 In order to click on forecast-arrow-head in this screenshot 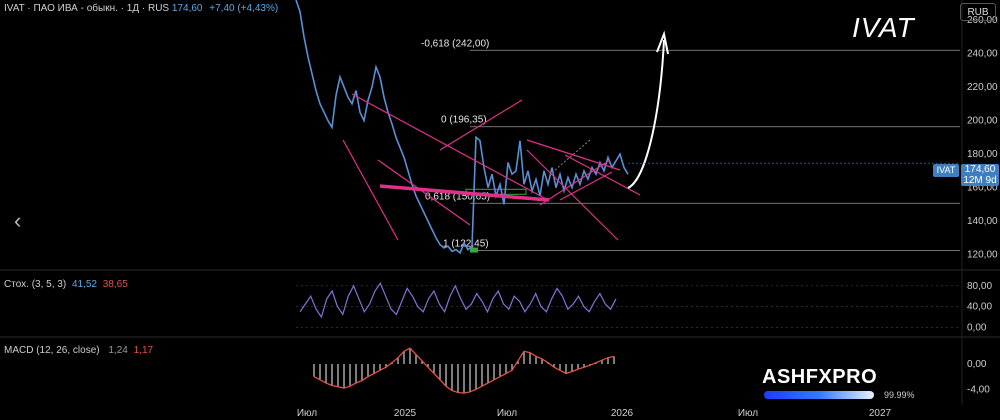, I will do `click(662, 42)`.